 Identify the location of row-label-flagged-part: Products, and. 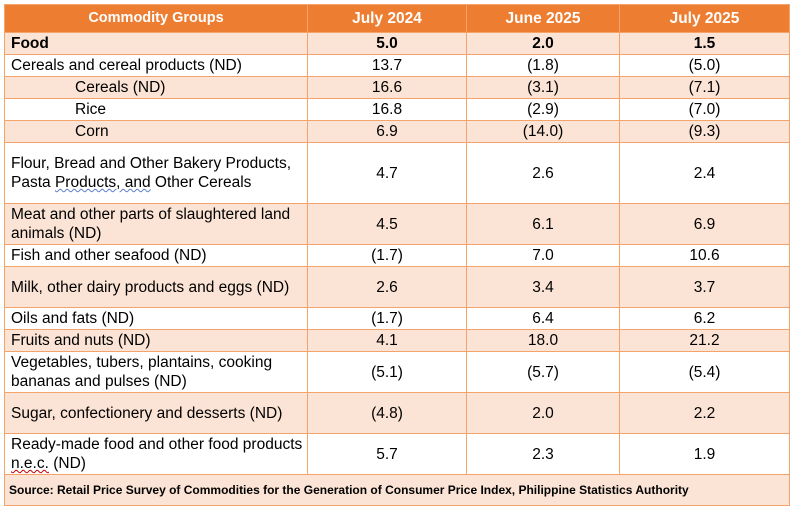
(102, 182).